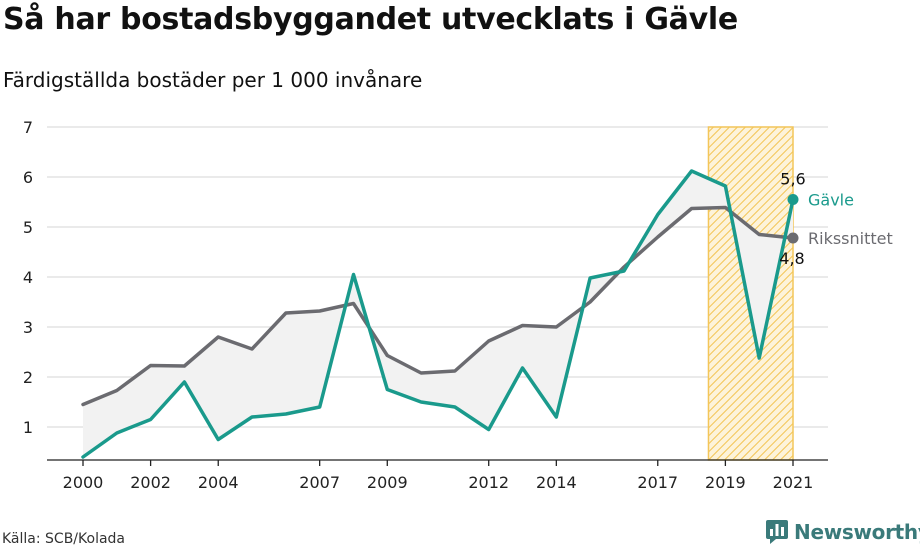 The width and height of the screenshot is (920, 552). I want to click on series-label-gavle: Gävle, so click(831, 200).